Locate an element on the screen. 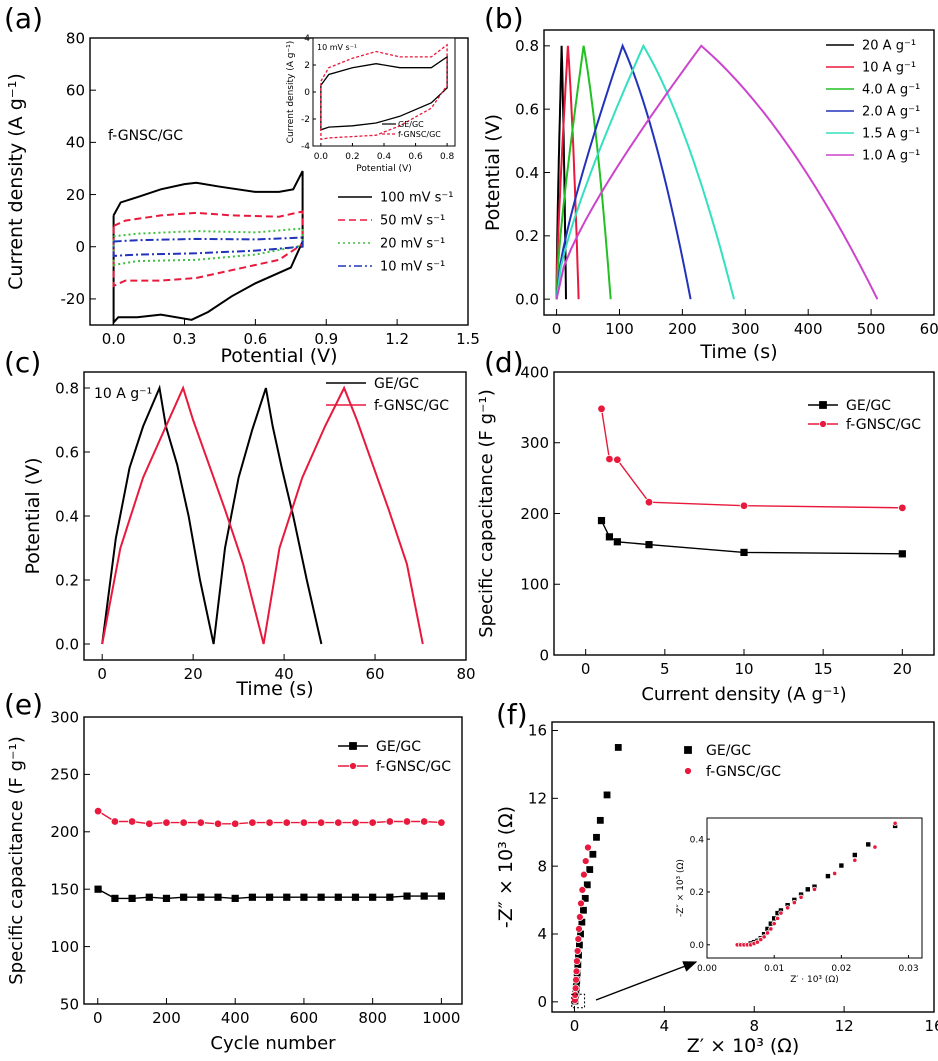  legend-entry: 20 mV s⁻¹ is located at coordinates (412, 244).